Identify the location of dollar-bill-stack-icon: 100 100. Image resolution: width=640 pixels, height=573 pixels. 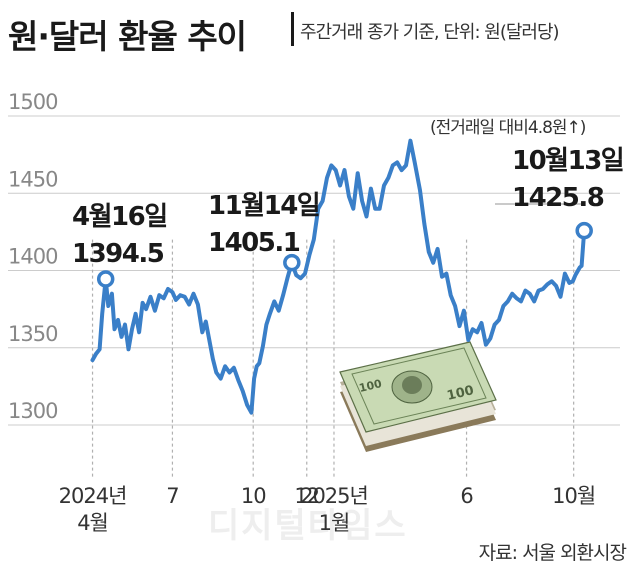
(418, 396).